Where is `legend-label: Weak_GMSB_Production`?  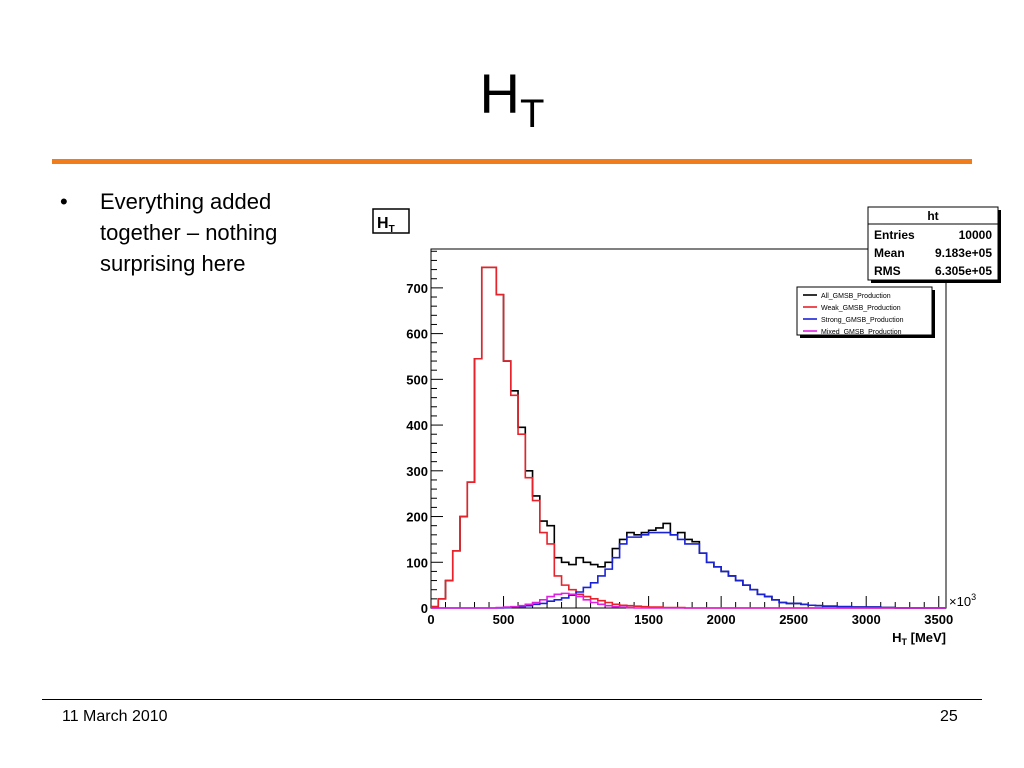 legend-label: Weak_GMSB_Production is located at coordinates (861, 308).